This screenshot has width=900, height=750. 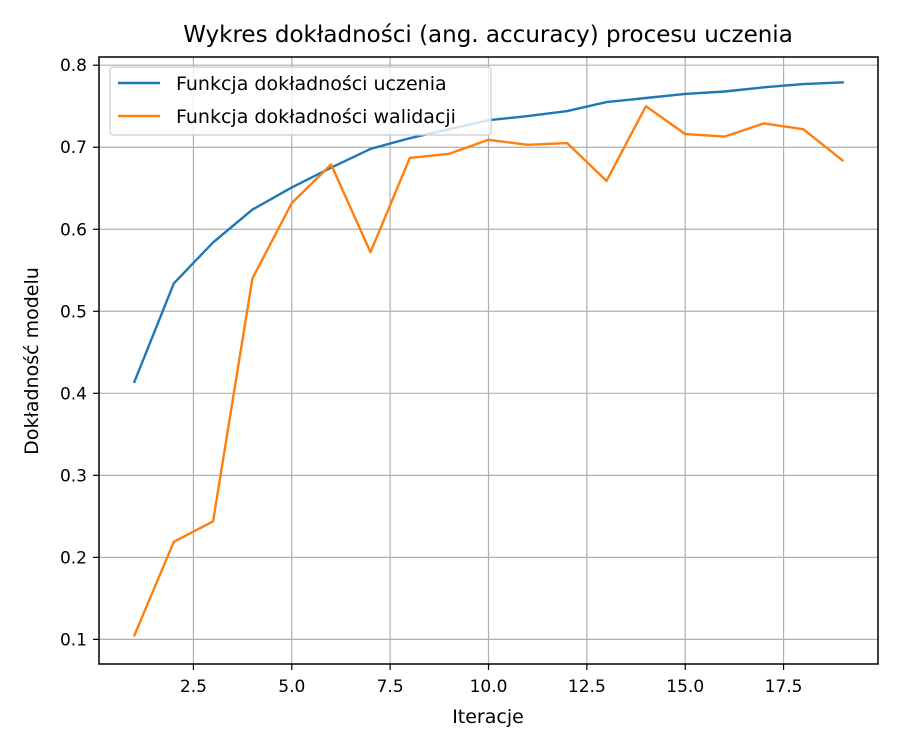 What do you see at coordinates (73, 640) in the screenshot?
I see `y-tick-label: 0.1` at bounding box center [73, 640].